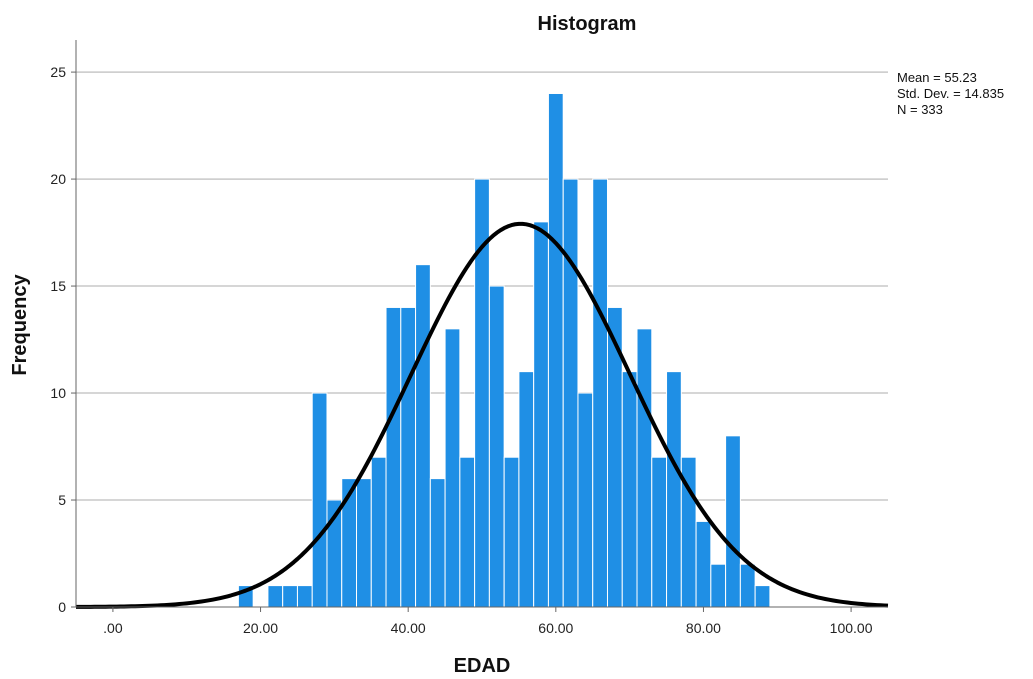 This screenshot has height=679, width=1033. Describe the element at coordinates (408, 628) in the screenshot. I see `x-tick-label: 40.00` at that location.